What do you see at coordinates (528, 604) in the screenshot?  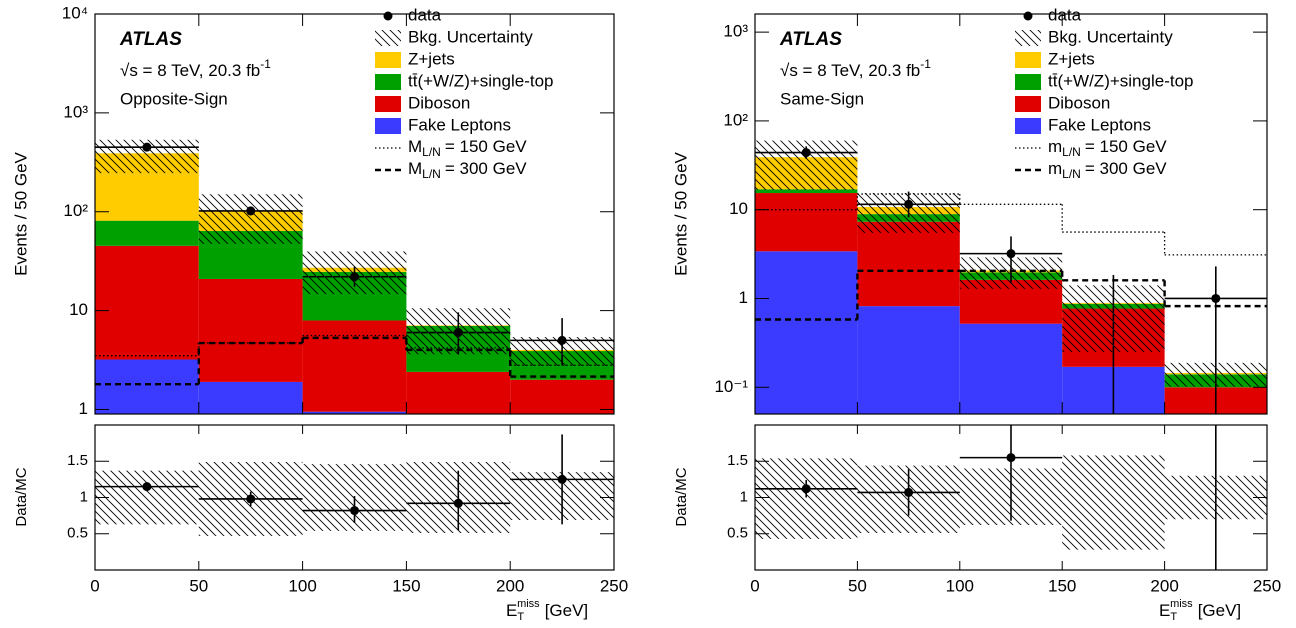 I see `x-axis-label-sup: miss` at bounding box center [528, 604].